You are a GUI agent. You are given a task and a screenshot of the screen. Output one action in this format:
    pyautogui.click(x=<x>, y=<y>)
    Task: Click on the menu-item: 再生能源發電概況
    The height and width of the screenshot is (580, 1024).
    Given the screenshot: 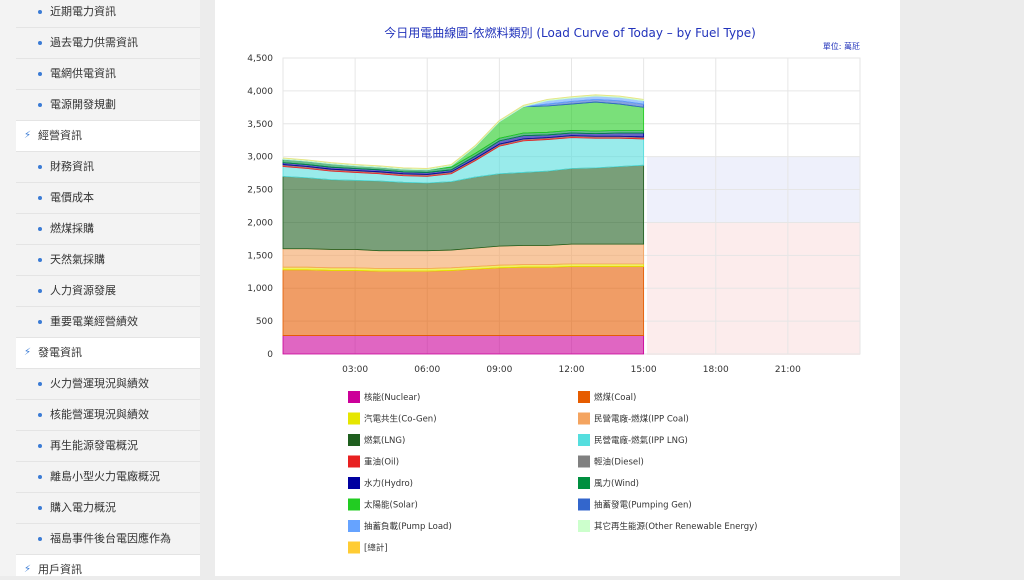 What is the action you would take?
    pyautogui.click(x=108, y=446)
    